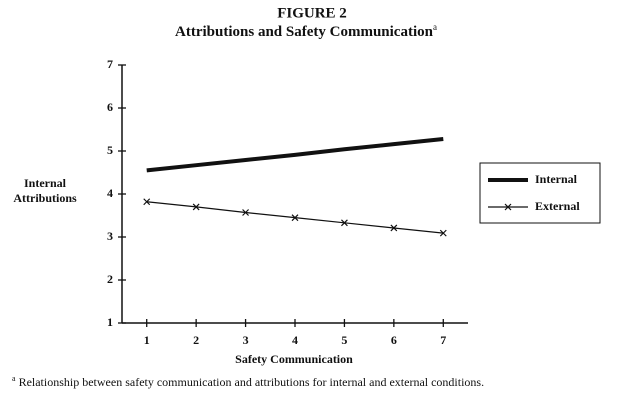 This screenshot has width=624, height=412. I want to click on y-tick-label: 1, so click(110, 322).